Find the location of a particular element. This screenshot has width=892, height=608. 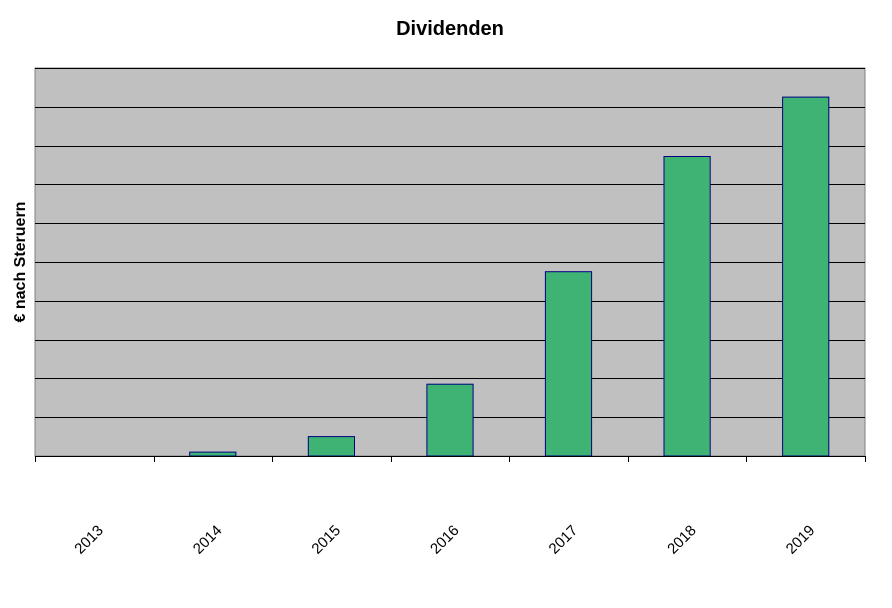

x-tick-label: 2013 is located at coordinates (89, 540).